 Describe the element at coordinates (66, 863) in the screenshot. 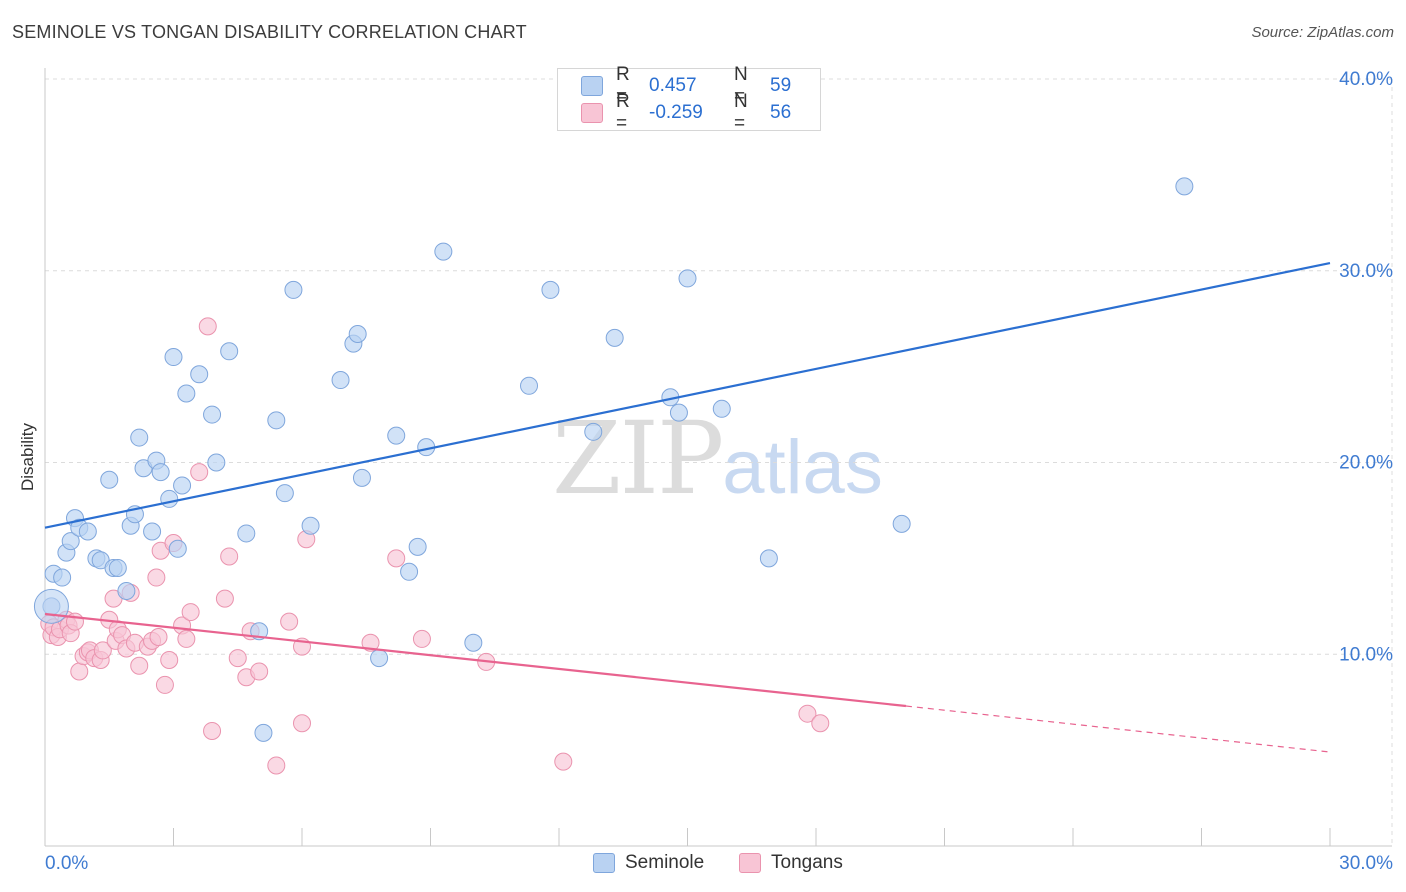

I see `x-tick-label: 0.0%` at that location.